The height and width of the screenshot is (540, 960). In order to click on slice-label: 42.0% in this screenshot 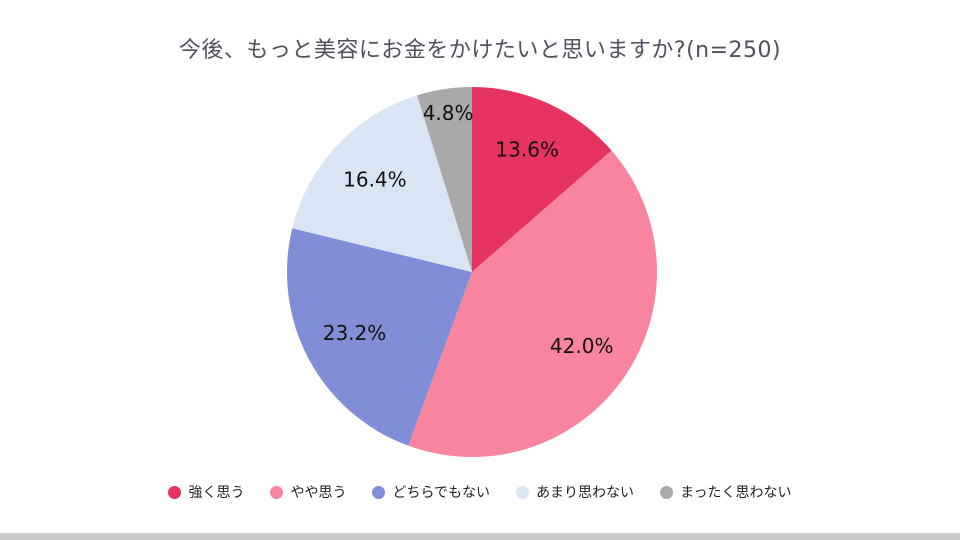, I will do `click(582, 346)`.